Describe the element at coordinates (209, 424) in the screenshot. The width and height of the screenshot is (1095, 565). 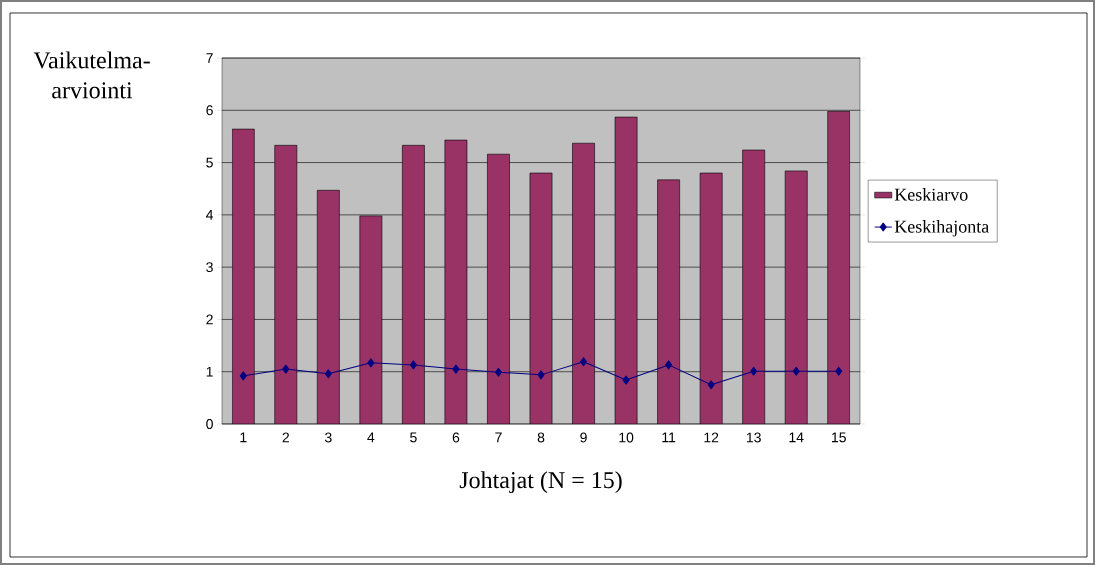
I see `y-tick-label: 0` at that location.